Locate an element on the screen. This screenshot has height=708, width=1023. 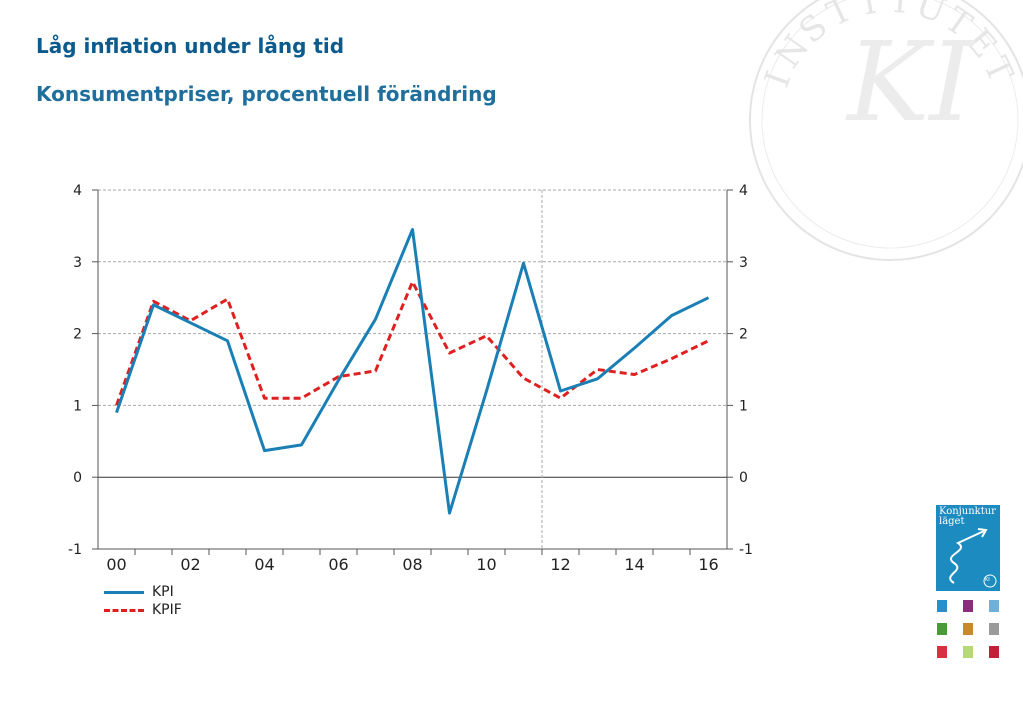
x-tick-label: 08 is located at coordinates (412, 564).